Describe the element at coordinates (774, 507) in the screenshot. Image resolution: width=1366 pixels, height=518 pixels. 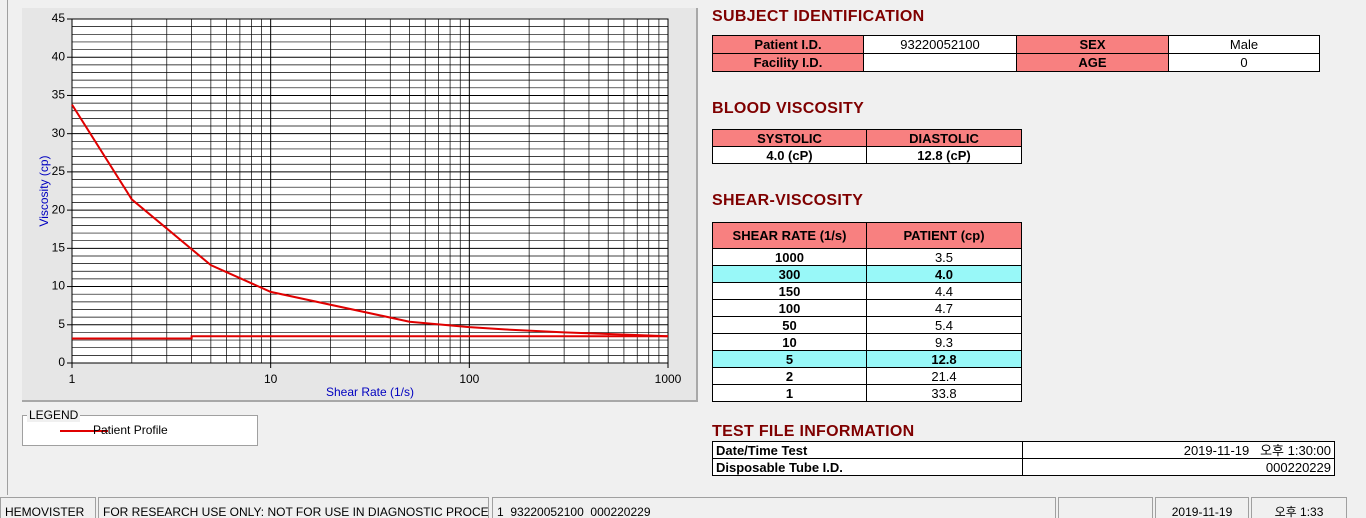
I see `status-cell: 1 93220052100 000220229` at that location.